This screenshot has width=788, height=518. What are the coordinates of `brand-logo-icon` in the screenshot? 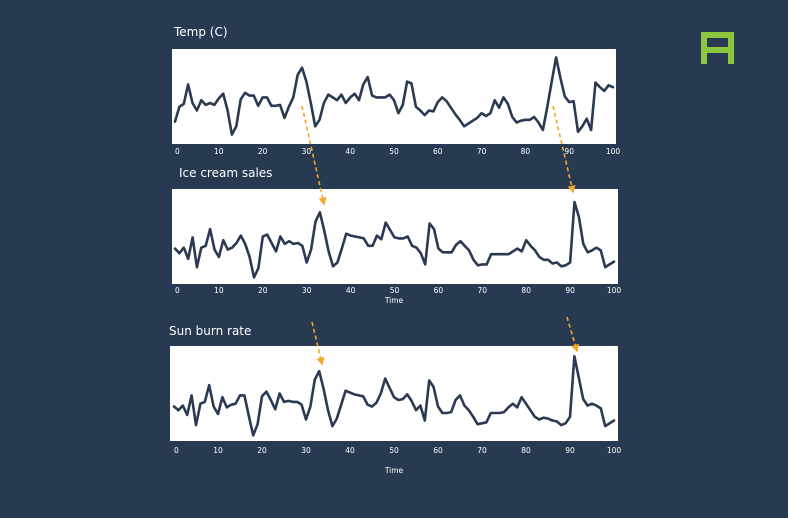 It's located at (717, 48).